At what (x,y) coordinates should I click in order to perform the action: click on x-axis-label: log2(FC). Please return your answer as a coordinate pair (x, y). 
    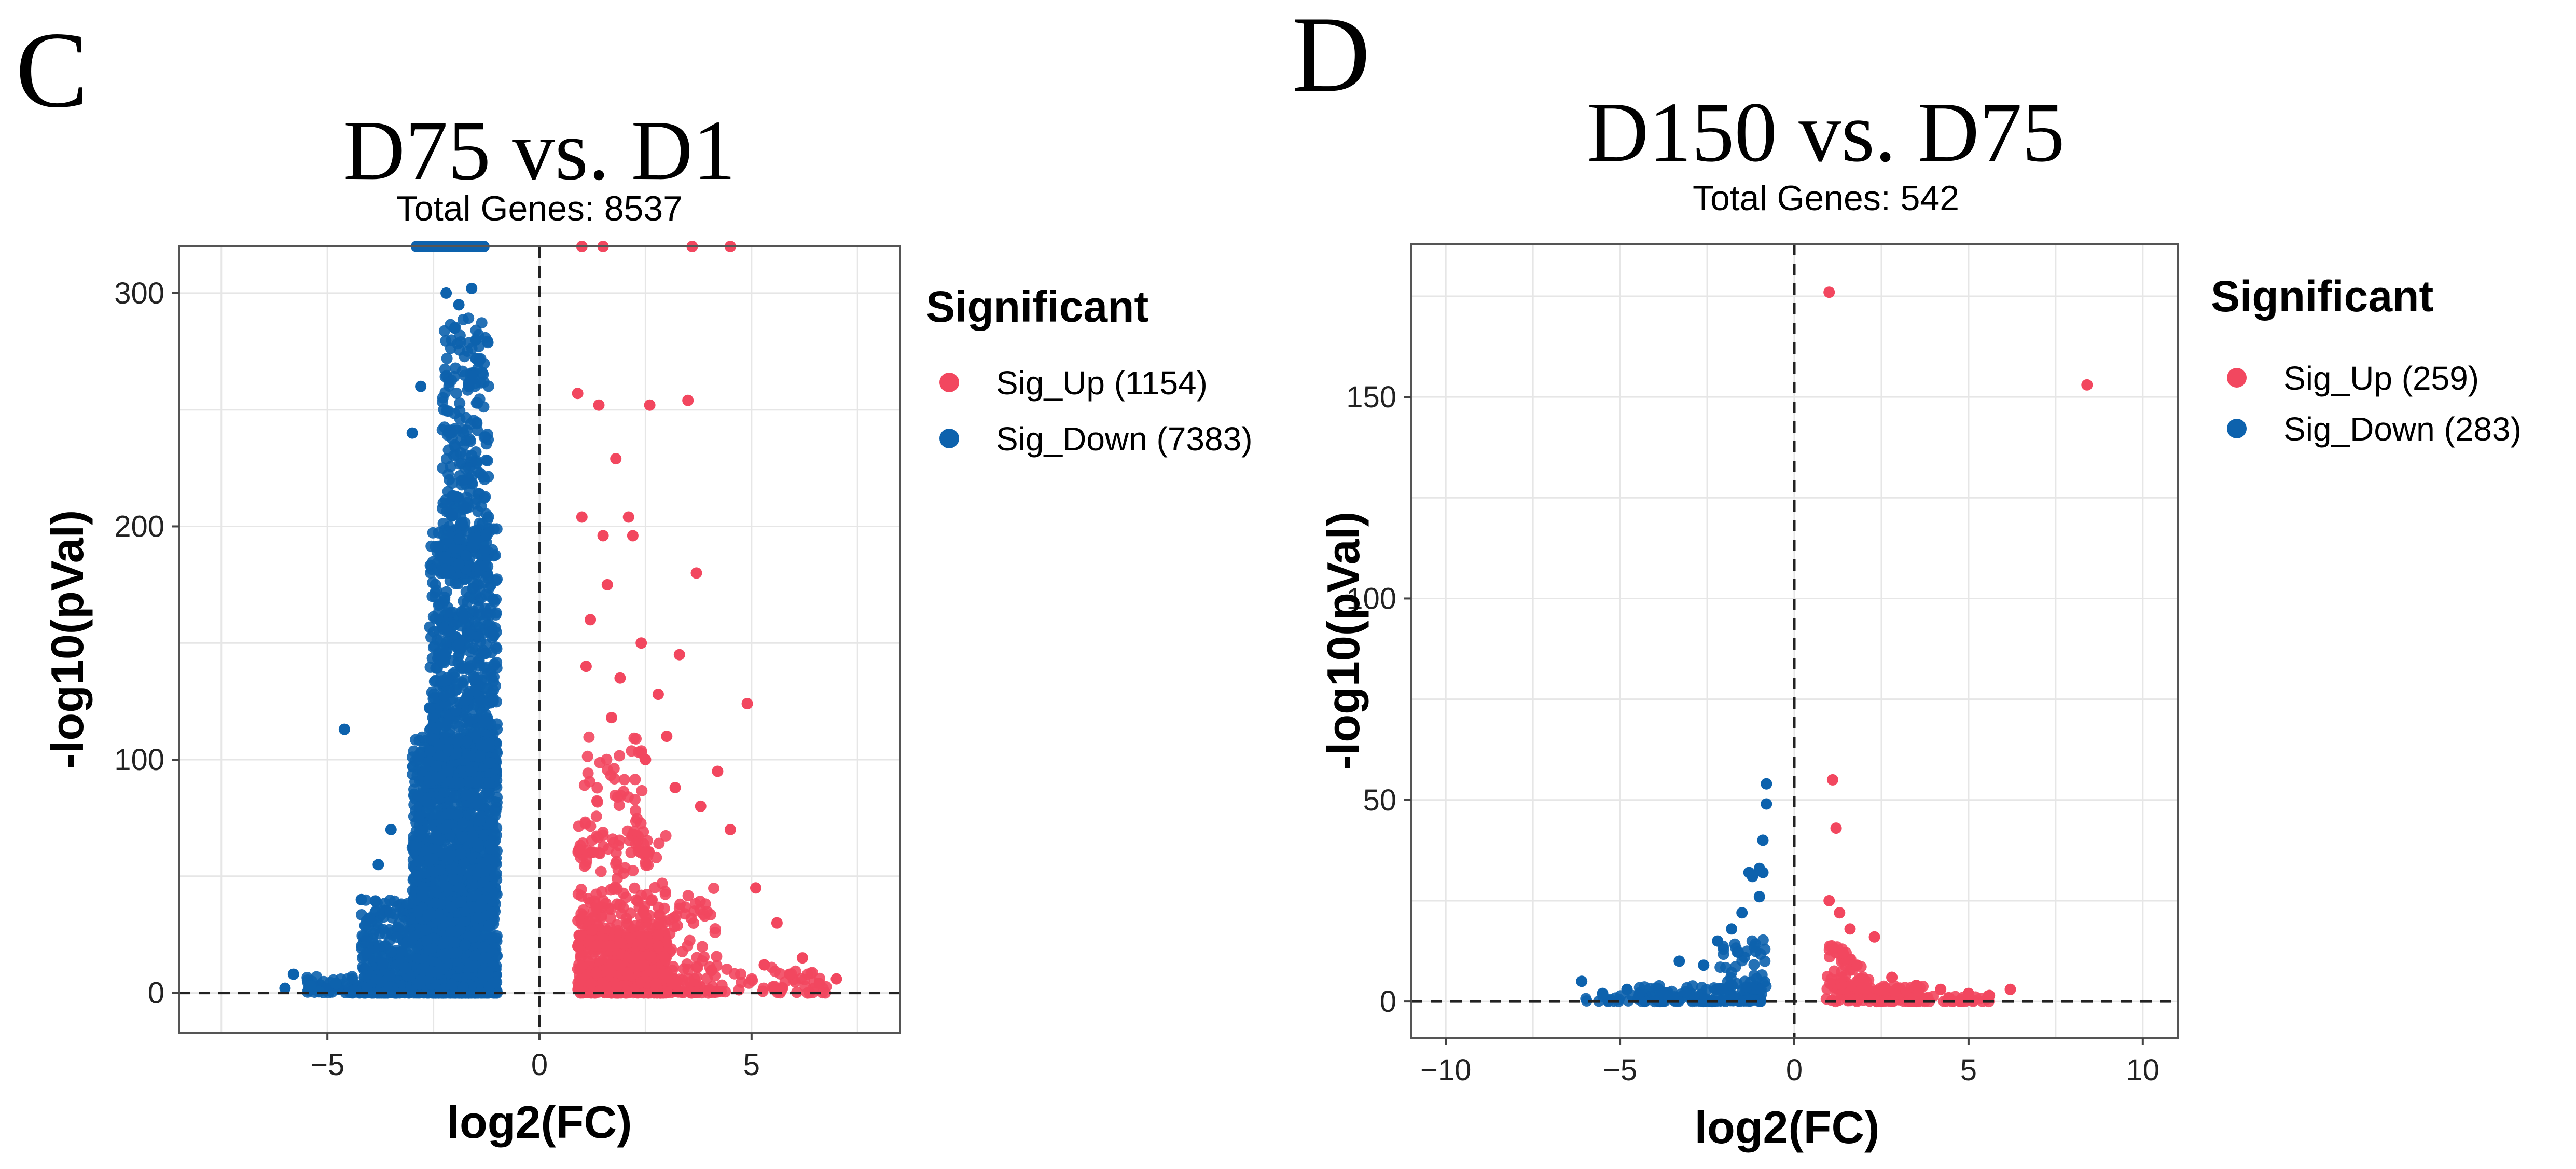
    Looking at the image, I should click on (539, 1122).